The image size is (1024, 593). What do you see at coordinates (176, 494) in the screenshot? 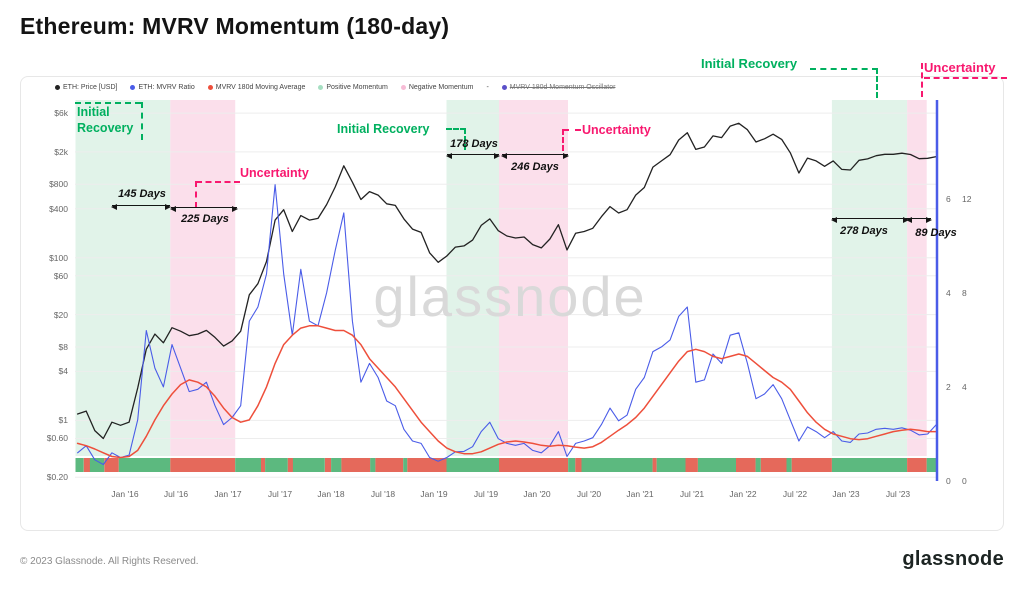
I see `x-axis-tick: Jul '16` at bounding box center [176, 494].